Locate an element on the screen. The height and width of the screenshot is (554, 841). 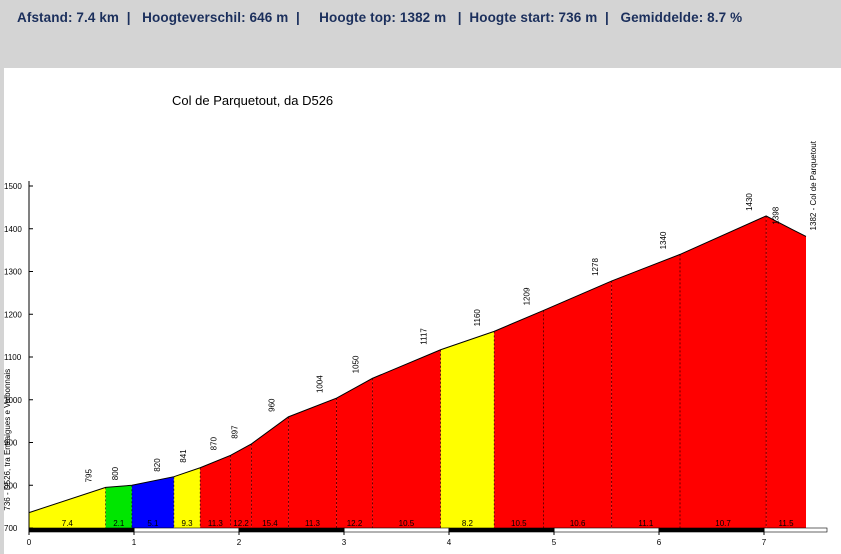
average-gradient-stat: Gemiddelde: 8.7 % is located at coordinates (681, 17).